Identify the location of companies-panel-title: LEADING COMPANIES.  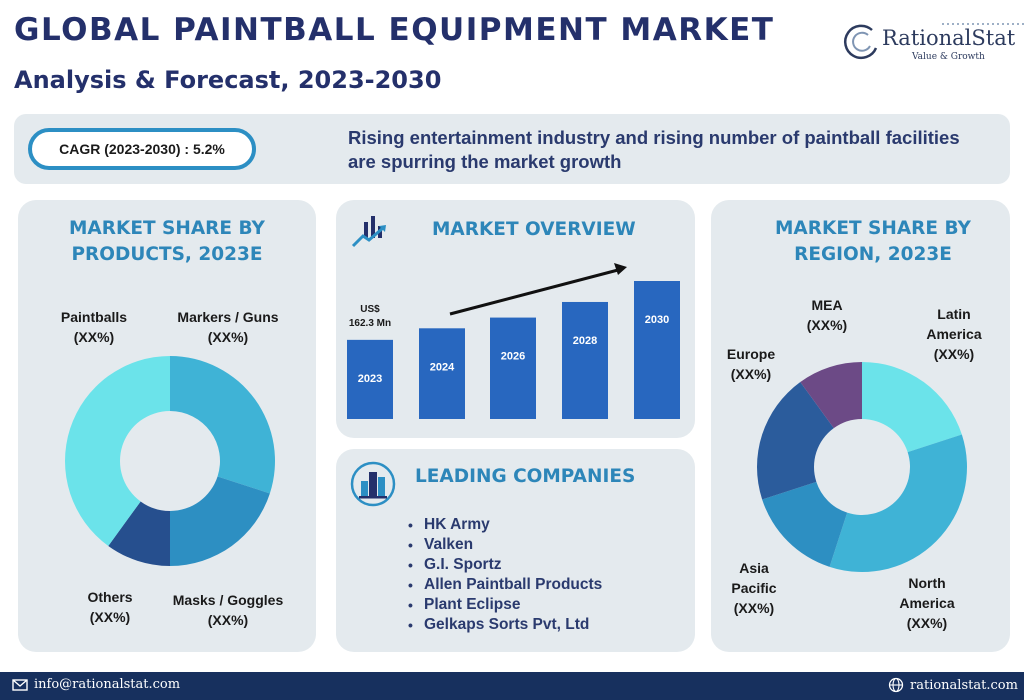
(525, 476).